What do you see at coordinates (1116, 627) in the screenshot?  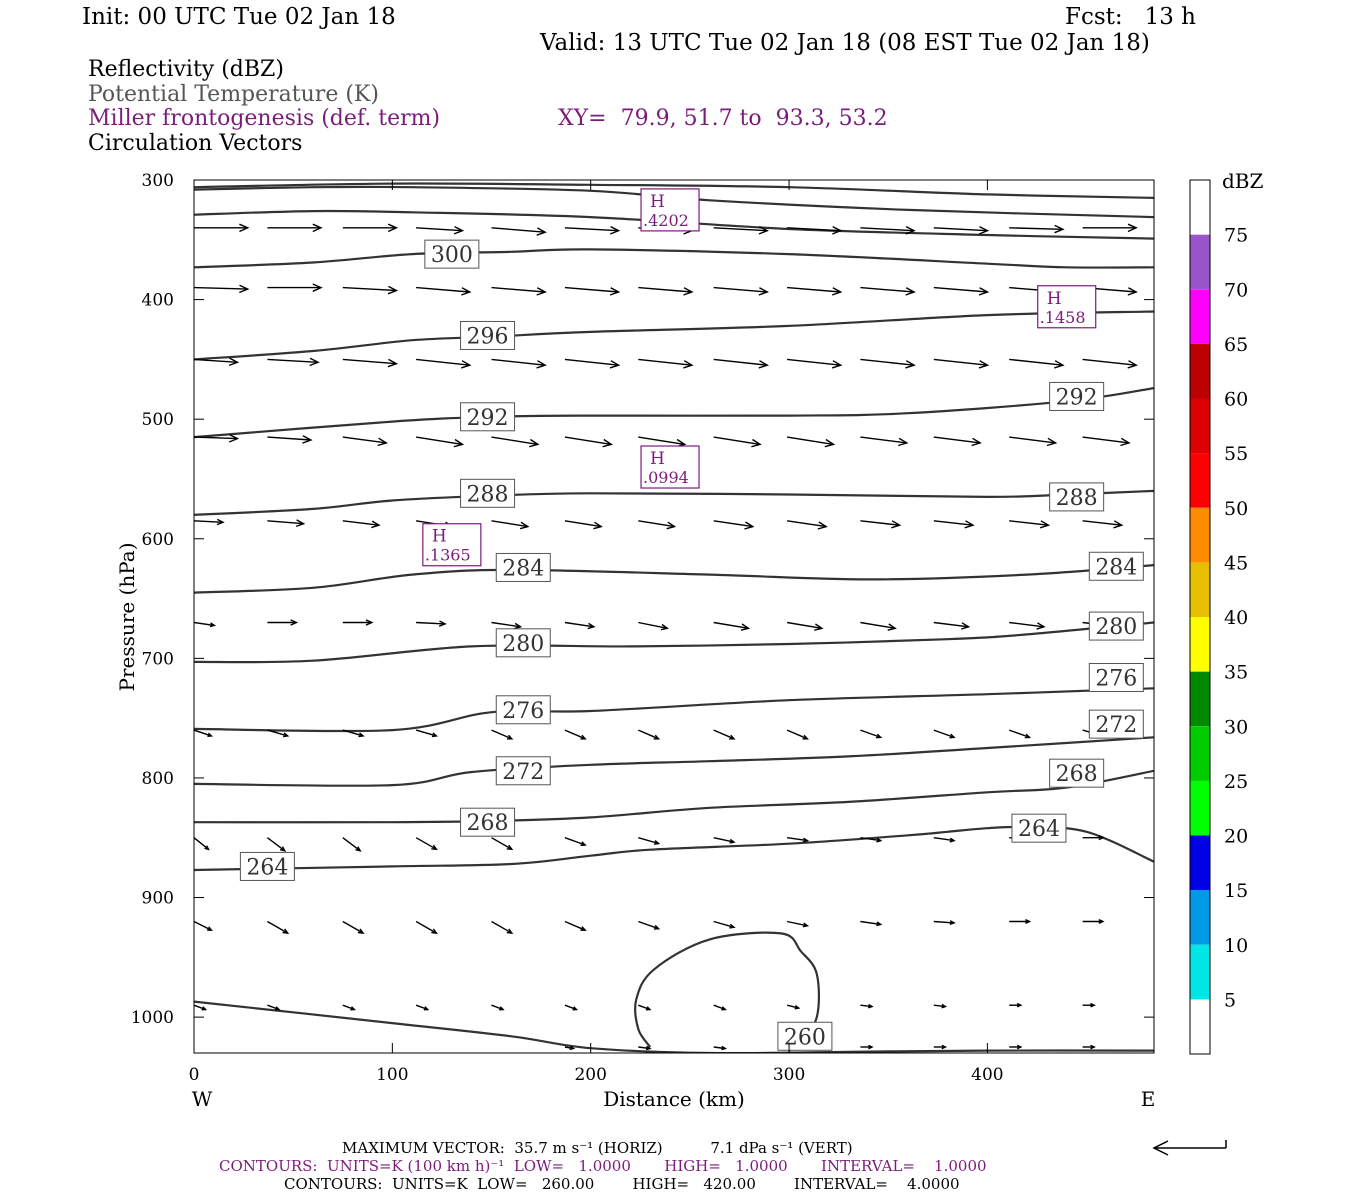 I see `theta-label-text: 280` at bounding box center [1116, 627].